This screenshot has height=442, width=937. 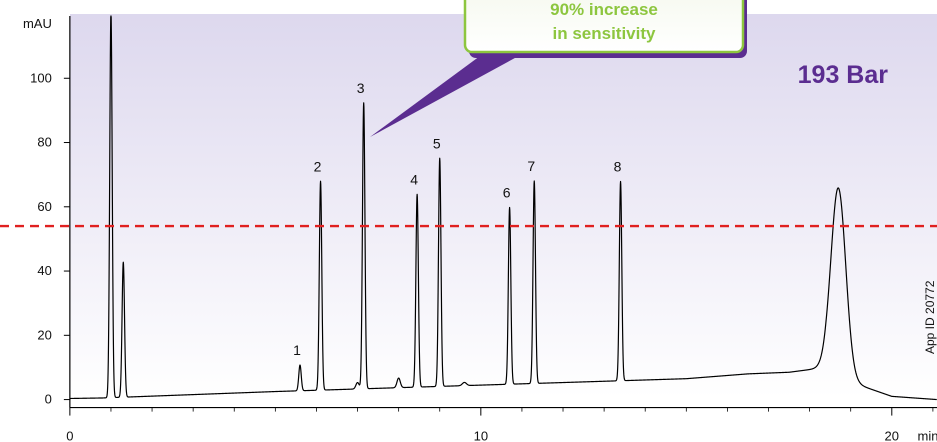 I want to click on callout-line-1: 90% increase, so click(x=604, y=9).